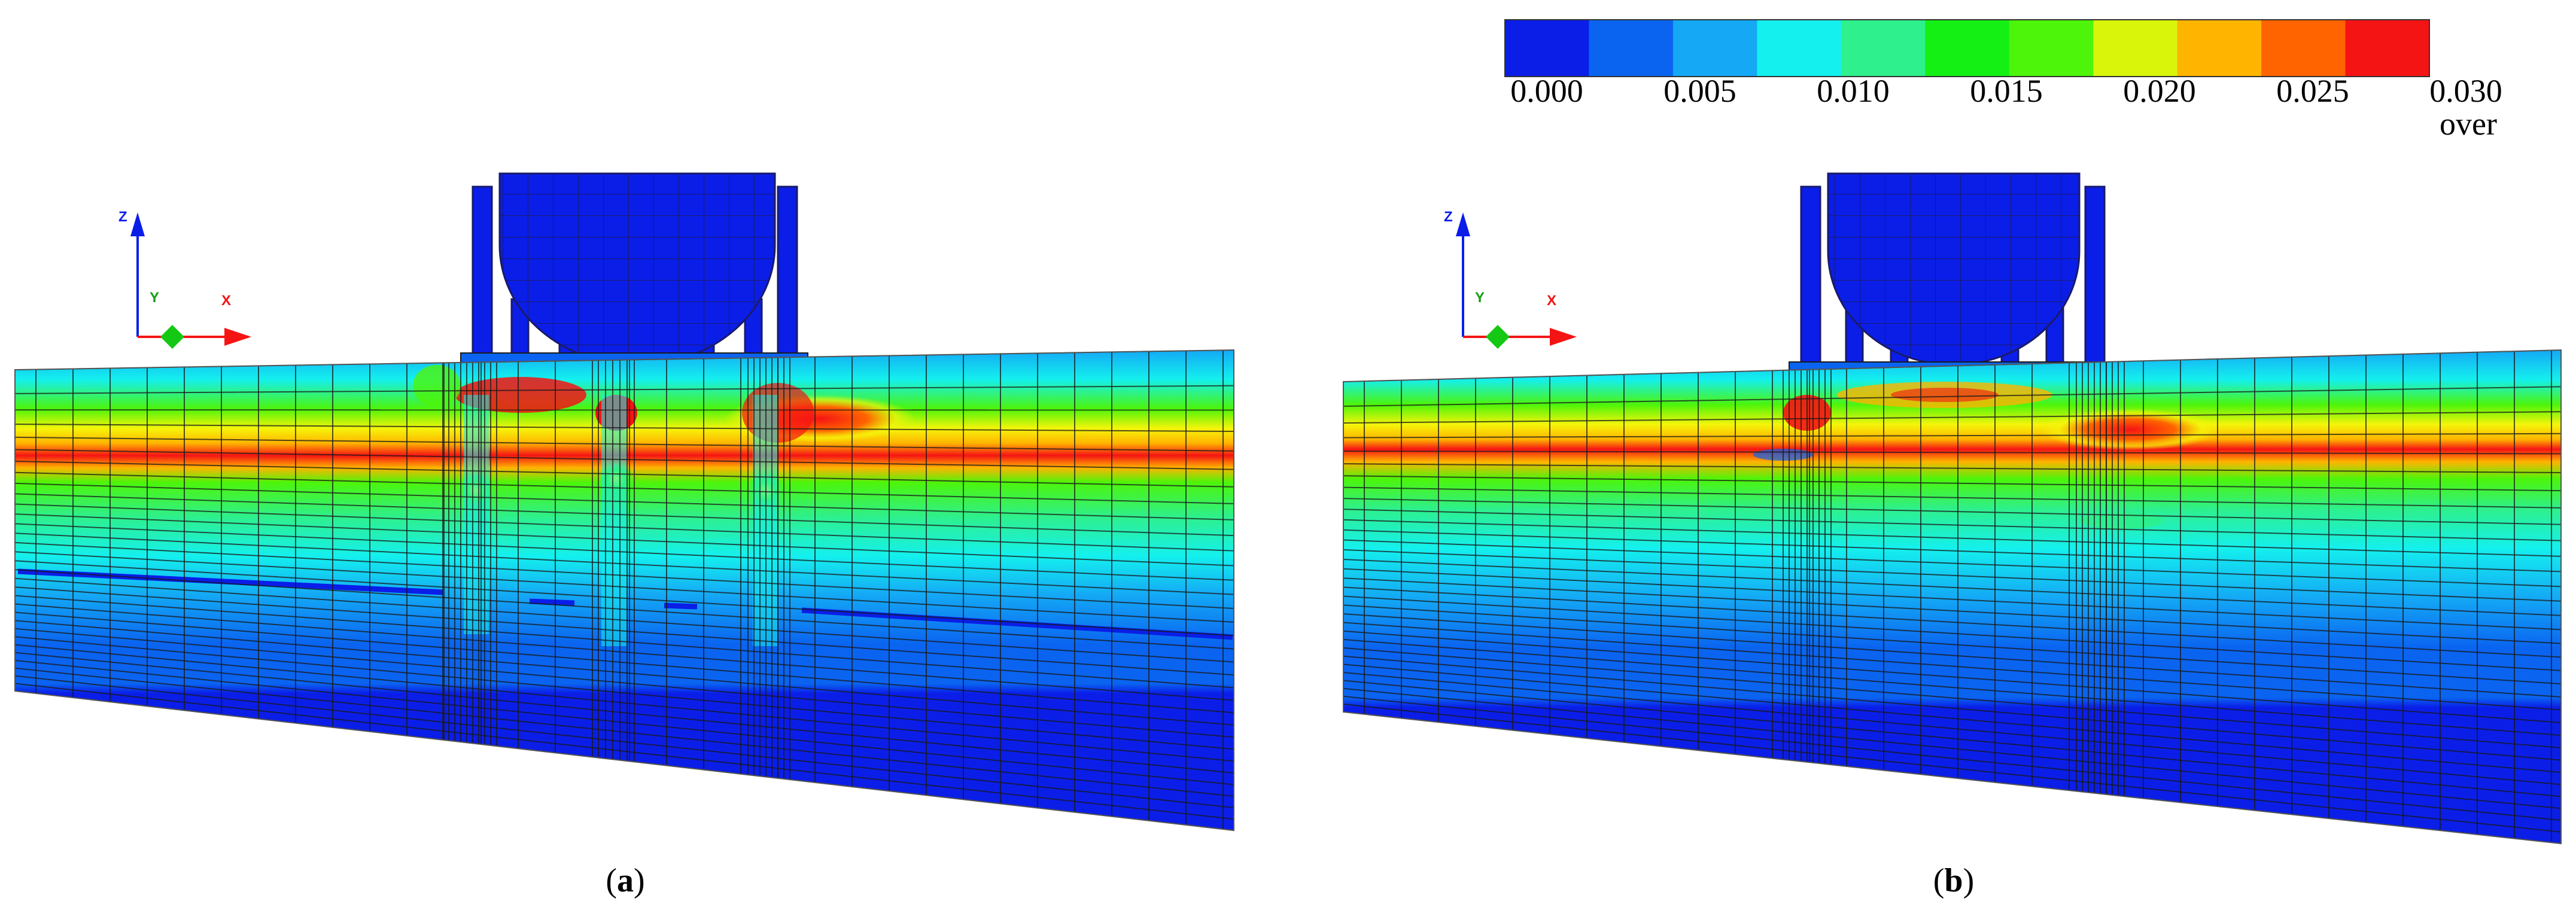 The image size is (2576, 910). I want to click on tank-structure-a, so click(634, 270).